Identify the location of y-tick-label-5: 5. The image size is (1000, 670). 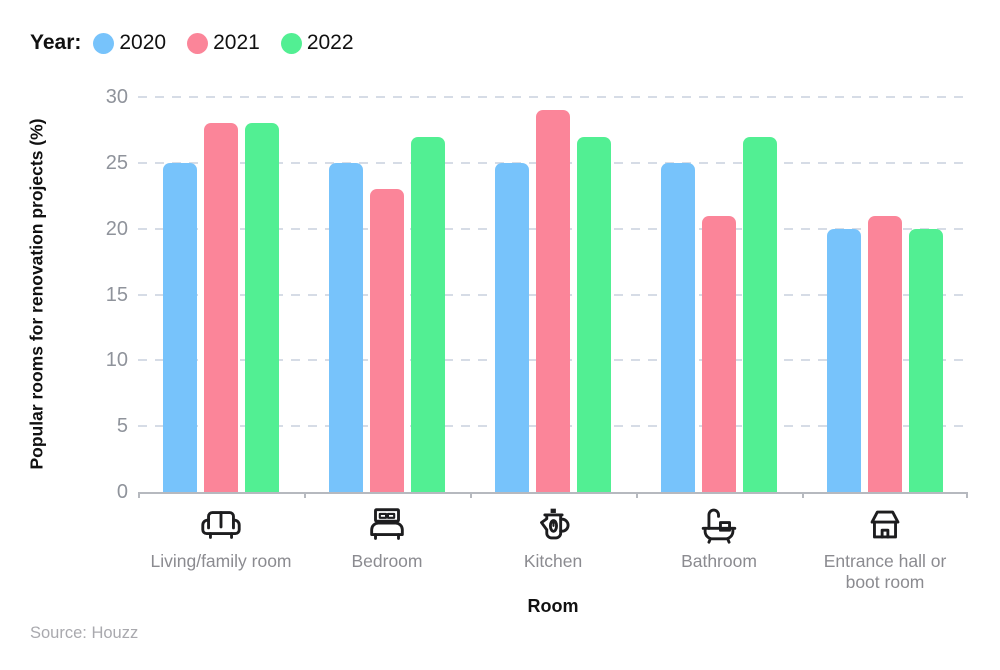
(122, 426).